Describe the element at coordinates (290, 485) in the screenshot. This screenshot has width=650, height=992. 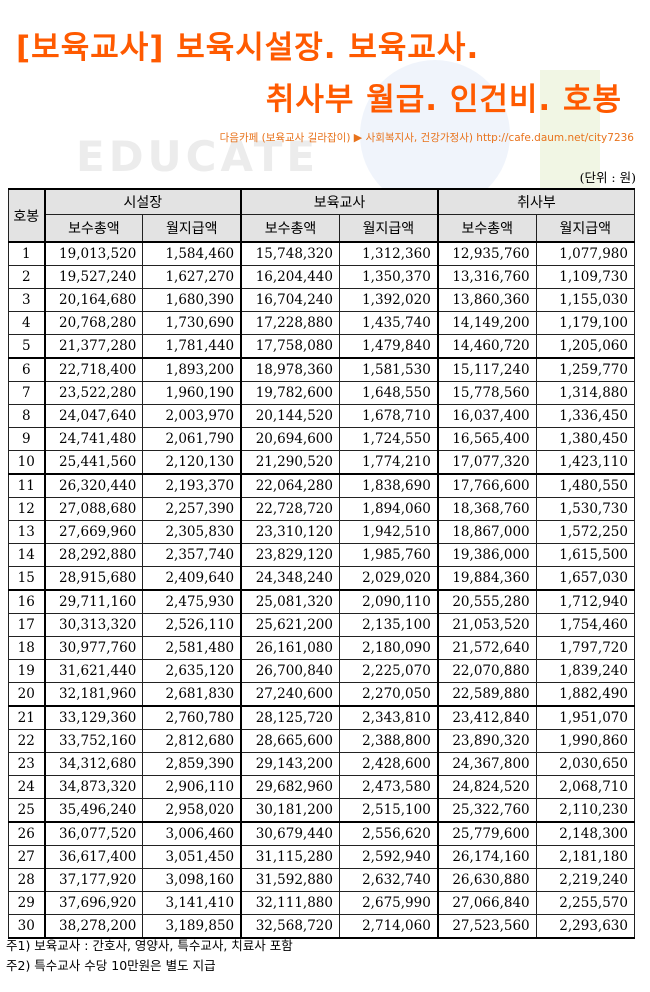
I see `cell-teacher-total: 22,064,280` at that location.